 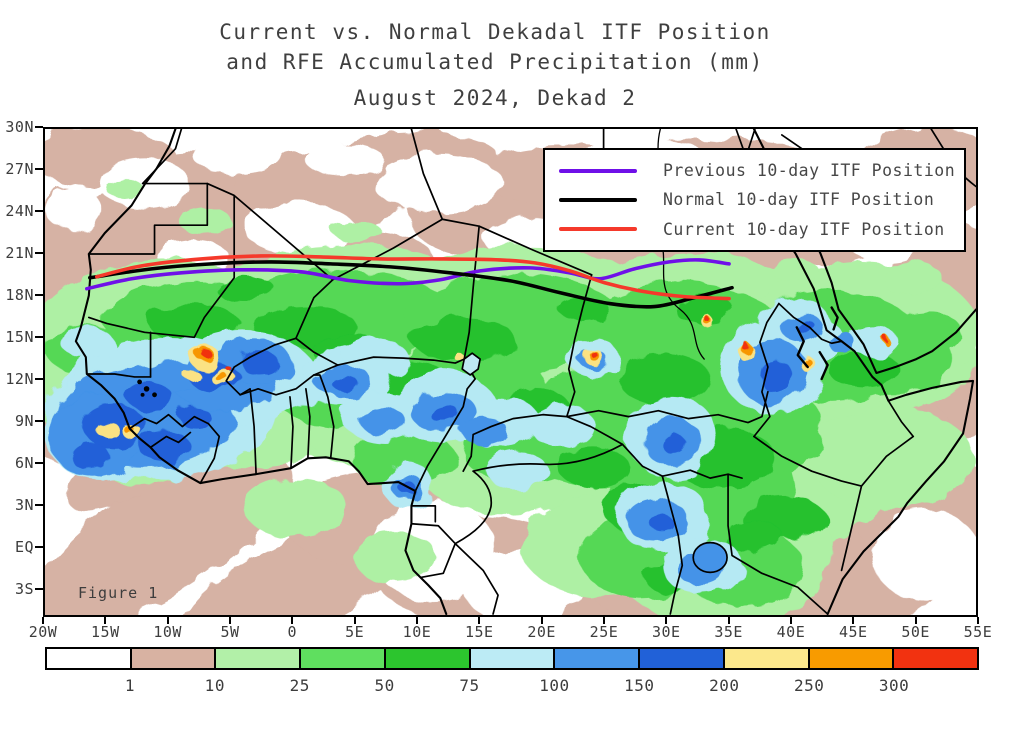 What do you see at coordinates (220, 376) in the screenshot?
I see `precip-cell-o` at bounding box center [220, 376].